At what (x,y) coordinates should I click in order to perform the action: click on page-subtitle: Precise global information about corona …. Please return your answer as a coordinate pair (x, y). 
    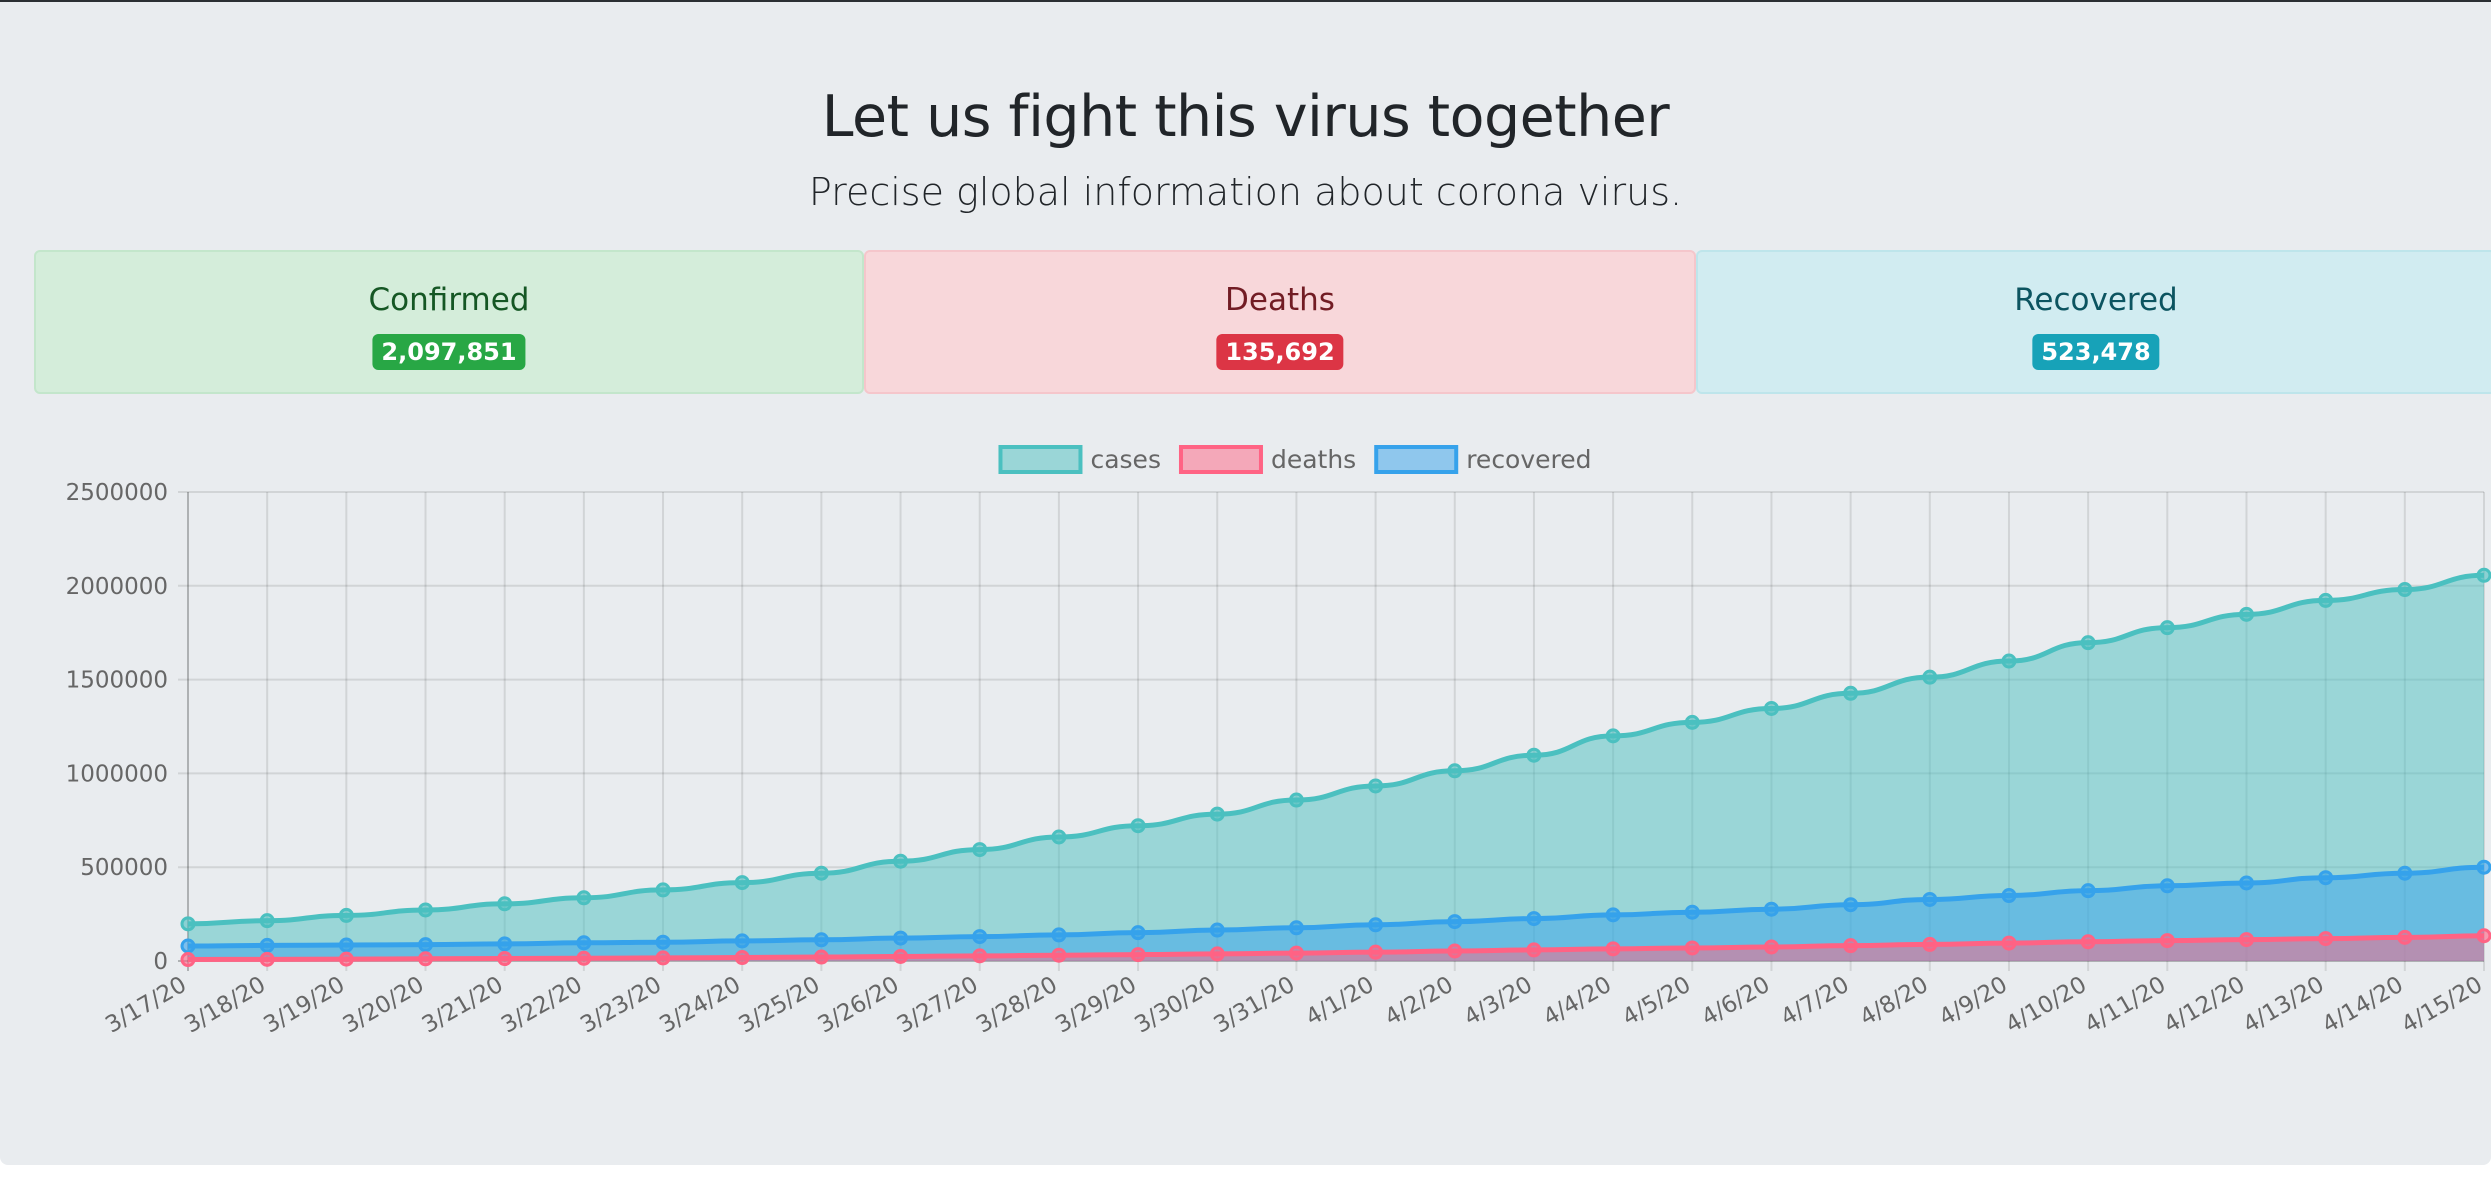
    Looking at the image, I should click on (1245, 192).